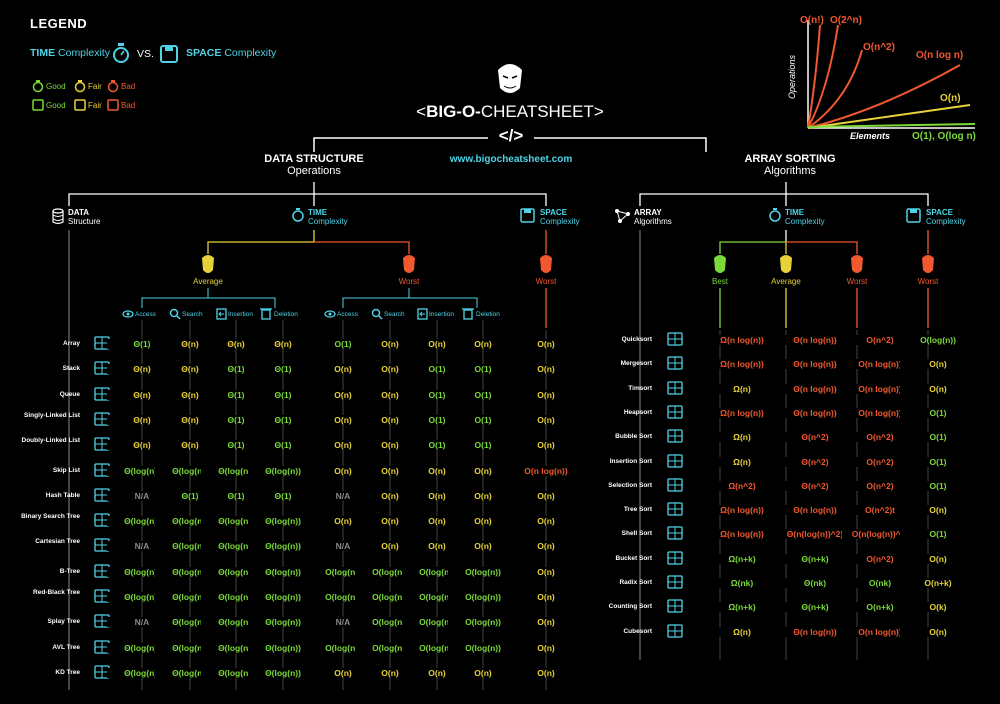 The image size is (1000, 704). I want to click on legend-time-word: TIME, so click(43, 53).